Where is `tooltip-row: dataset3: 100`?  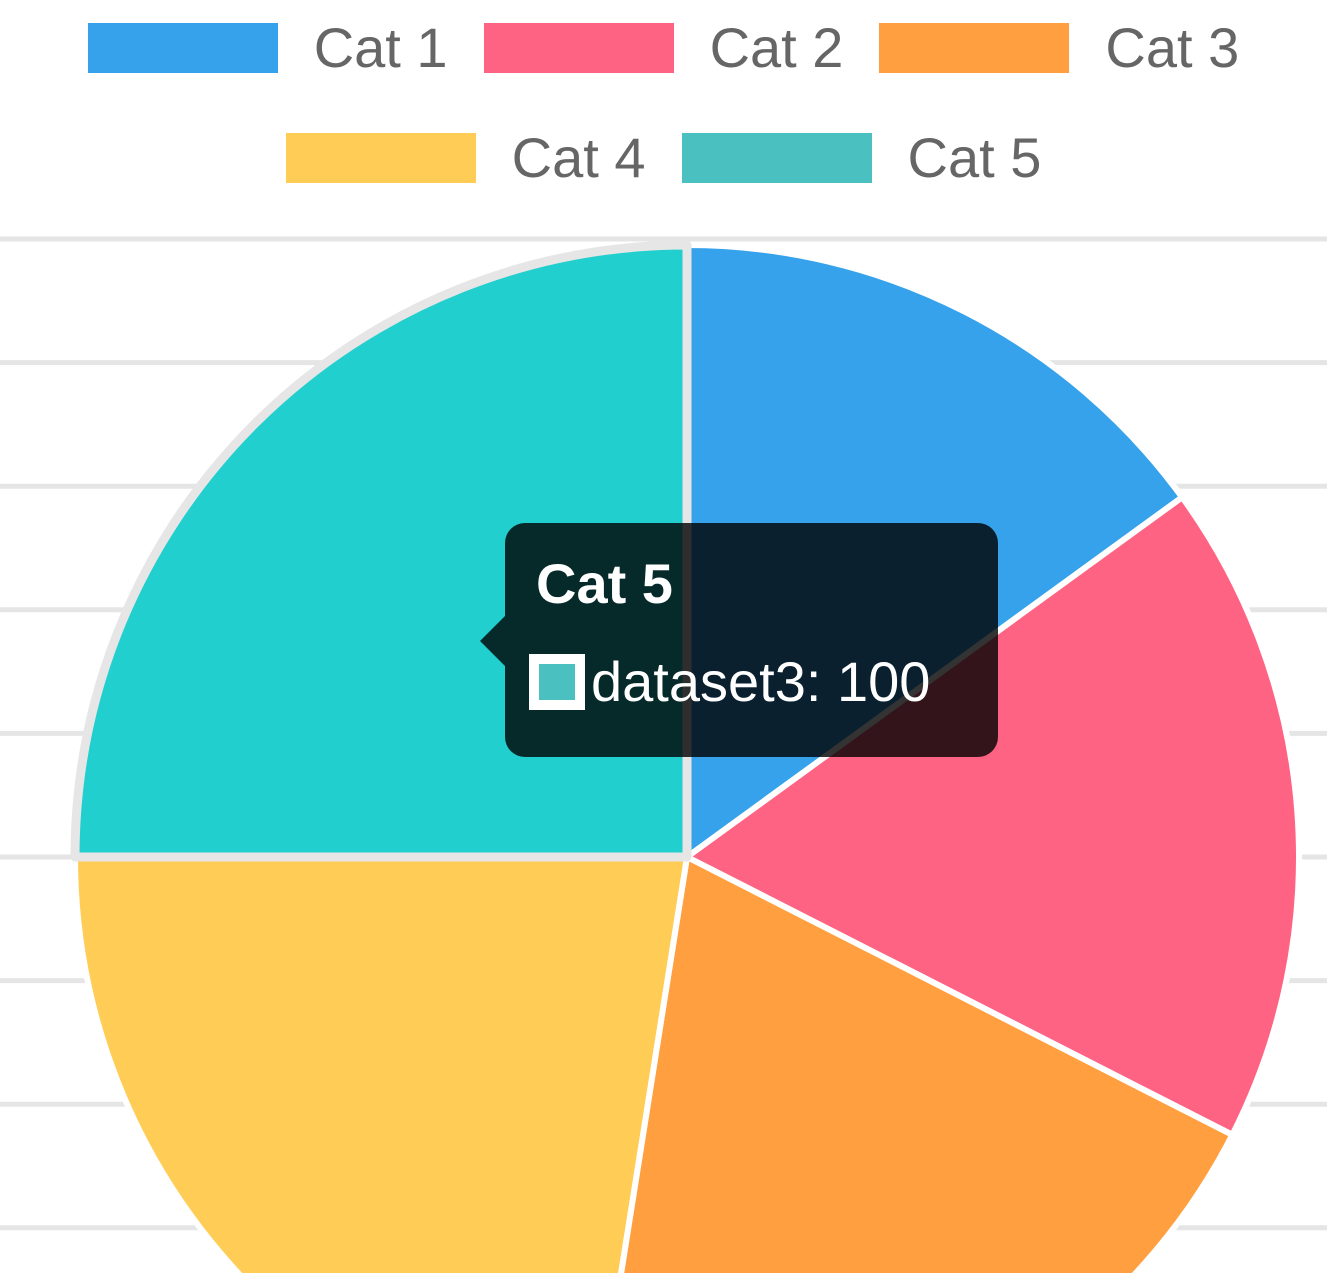
tooltip-row: dataset3: 100 is located at coordinates (729, 682).